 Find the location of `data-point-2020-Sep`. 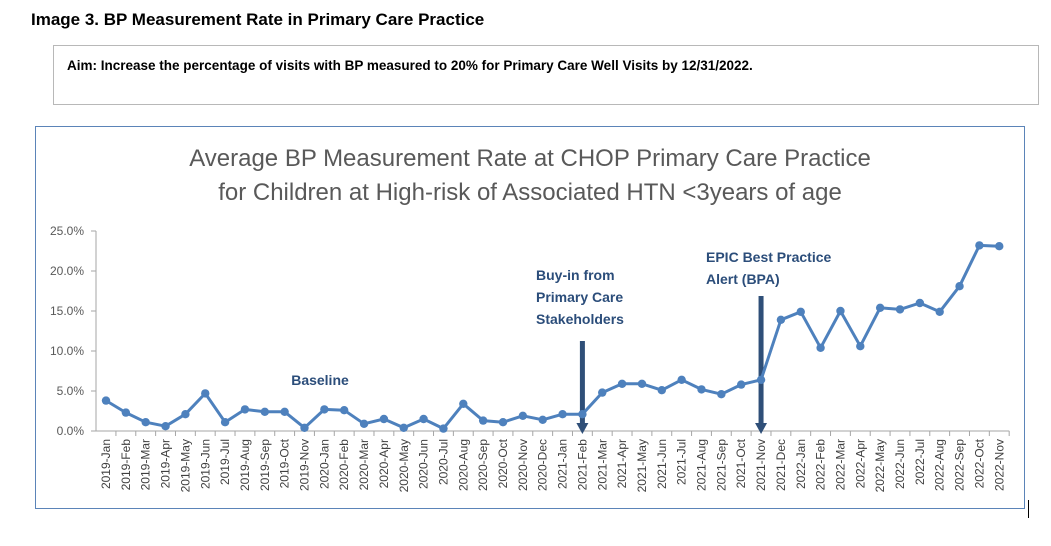

data-point-2020-Sep is located at coordinates (483, 420).